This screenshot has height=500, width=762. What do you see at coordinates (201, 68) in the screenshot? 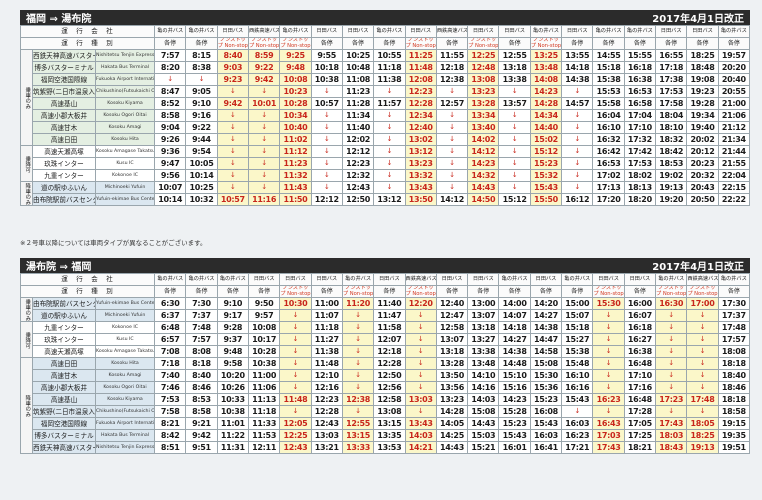
I see `departure-time: 8:38` at bounding box center [201, 68].